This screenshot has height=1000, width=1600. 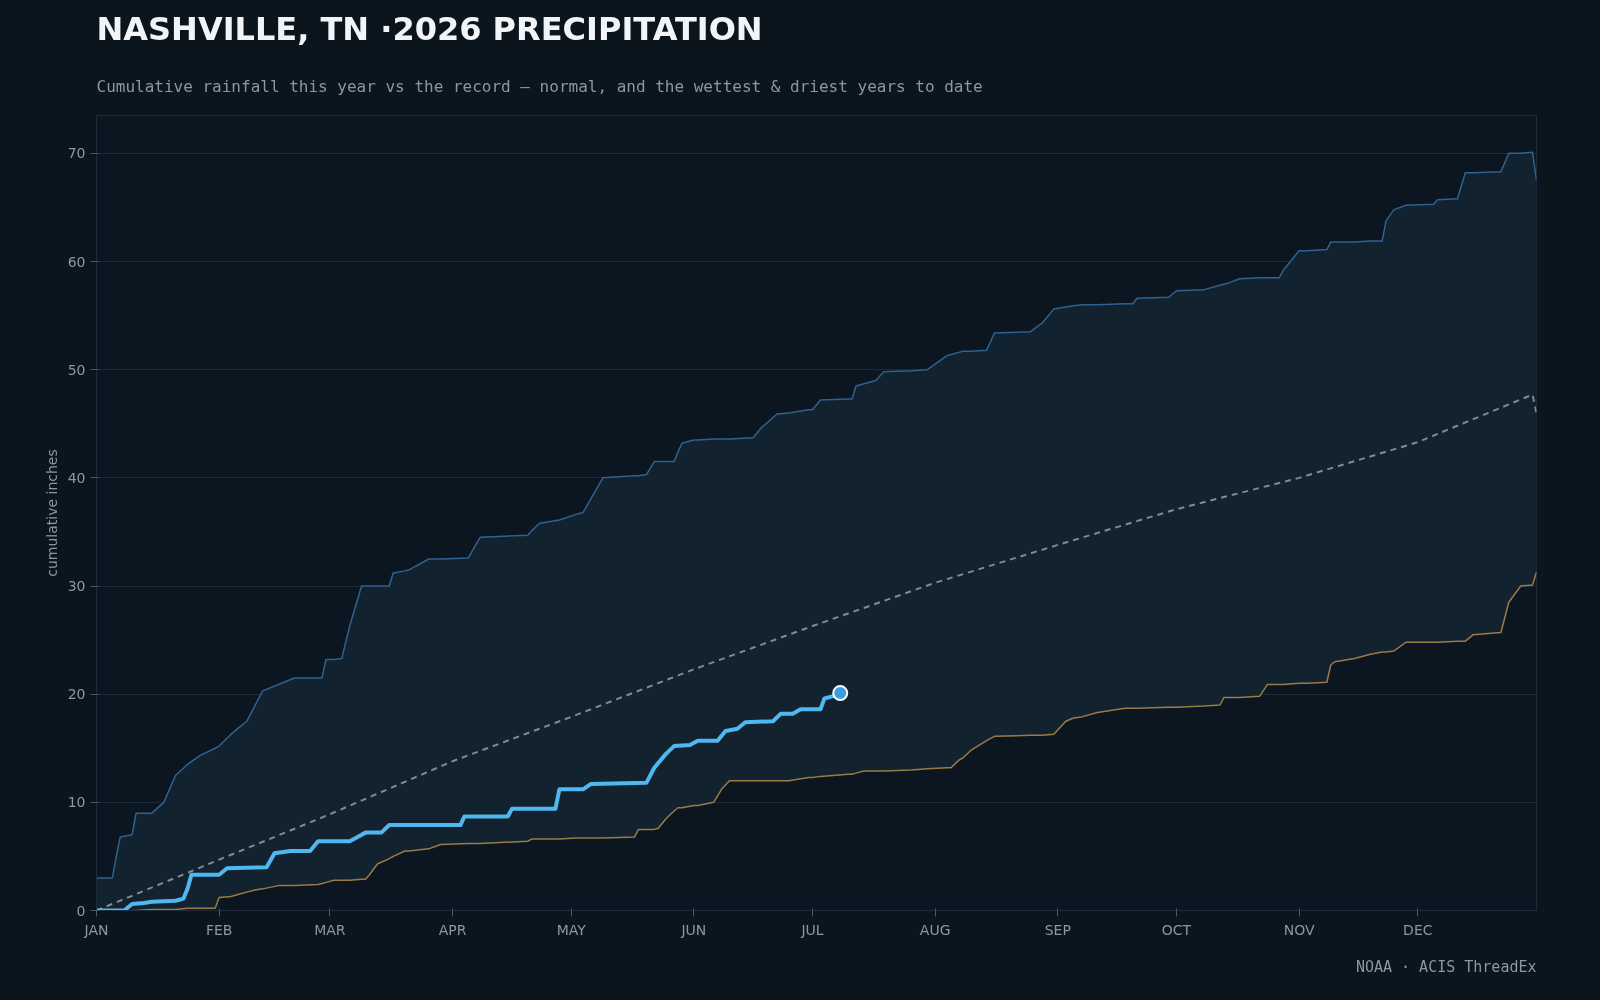 What do you see at coordinates (219, 929) in the screenshot?
I see `x-tick-label: FEB` at bounding box center [219, 929].